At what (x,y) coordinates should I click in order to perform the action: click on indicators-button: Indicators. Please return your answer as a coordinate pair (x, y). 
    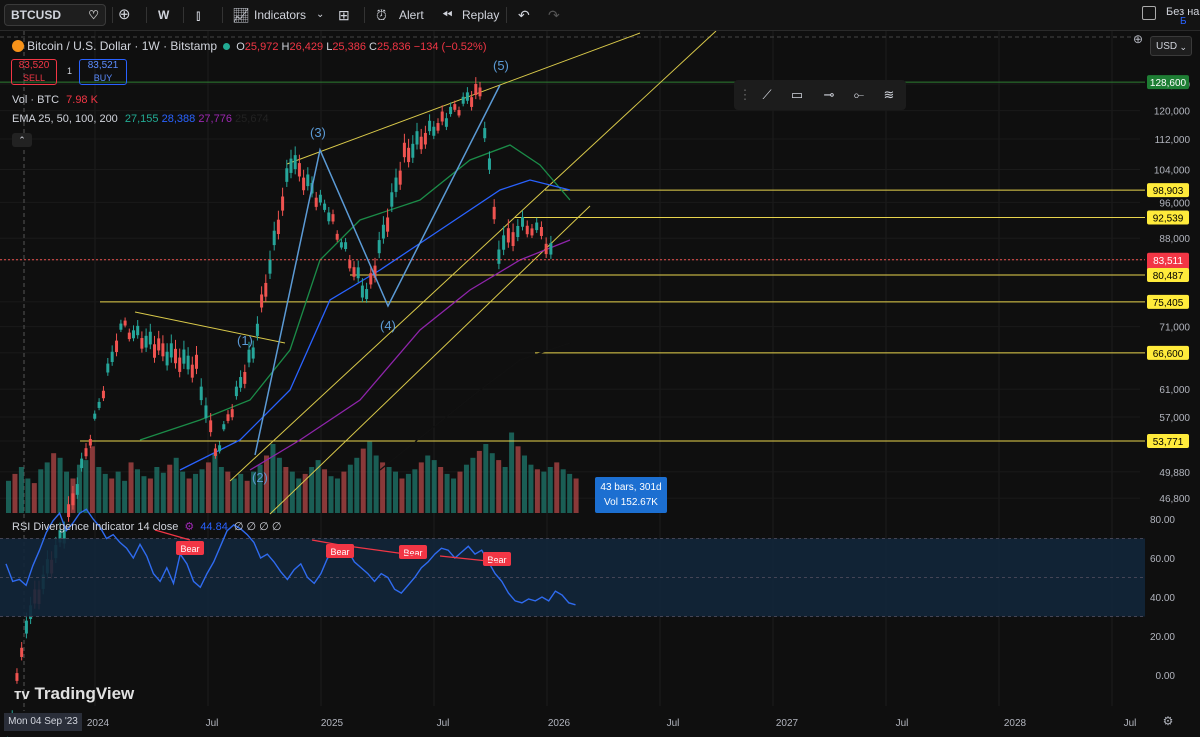
    Looking at the image, I should click on (280, 15).